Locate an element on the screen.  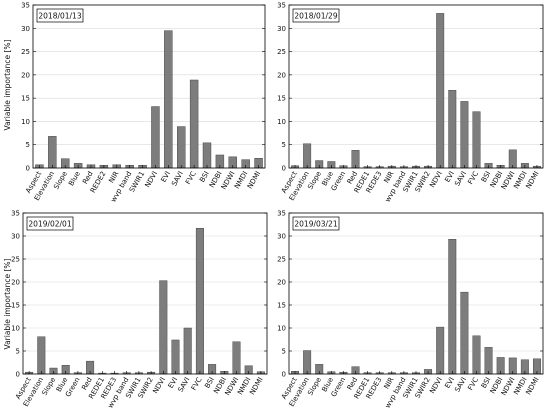
figure-ylabel-bottom: Variable importance [%] is located at coordinates (7, 303).